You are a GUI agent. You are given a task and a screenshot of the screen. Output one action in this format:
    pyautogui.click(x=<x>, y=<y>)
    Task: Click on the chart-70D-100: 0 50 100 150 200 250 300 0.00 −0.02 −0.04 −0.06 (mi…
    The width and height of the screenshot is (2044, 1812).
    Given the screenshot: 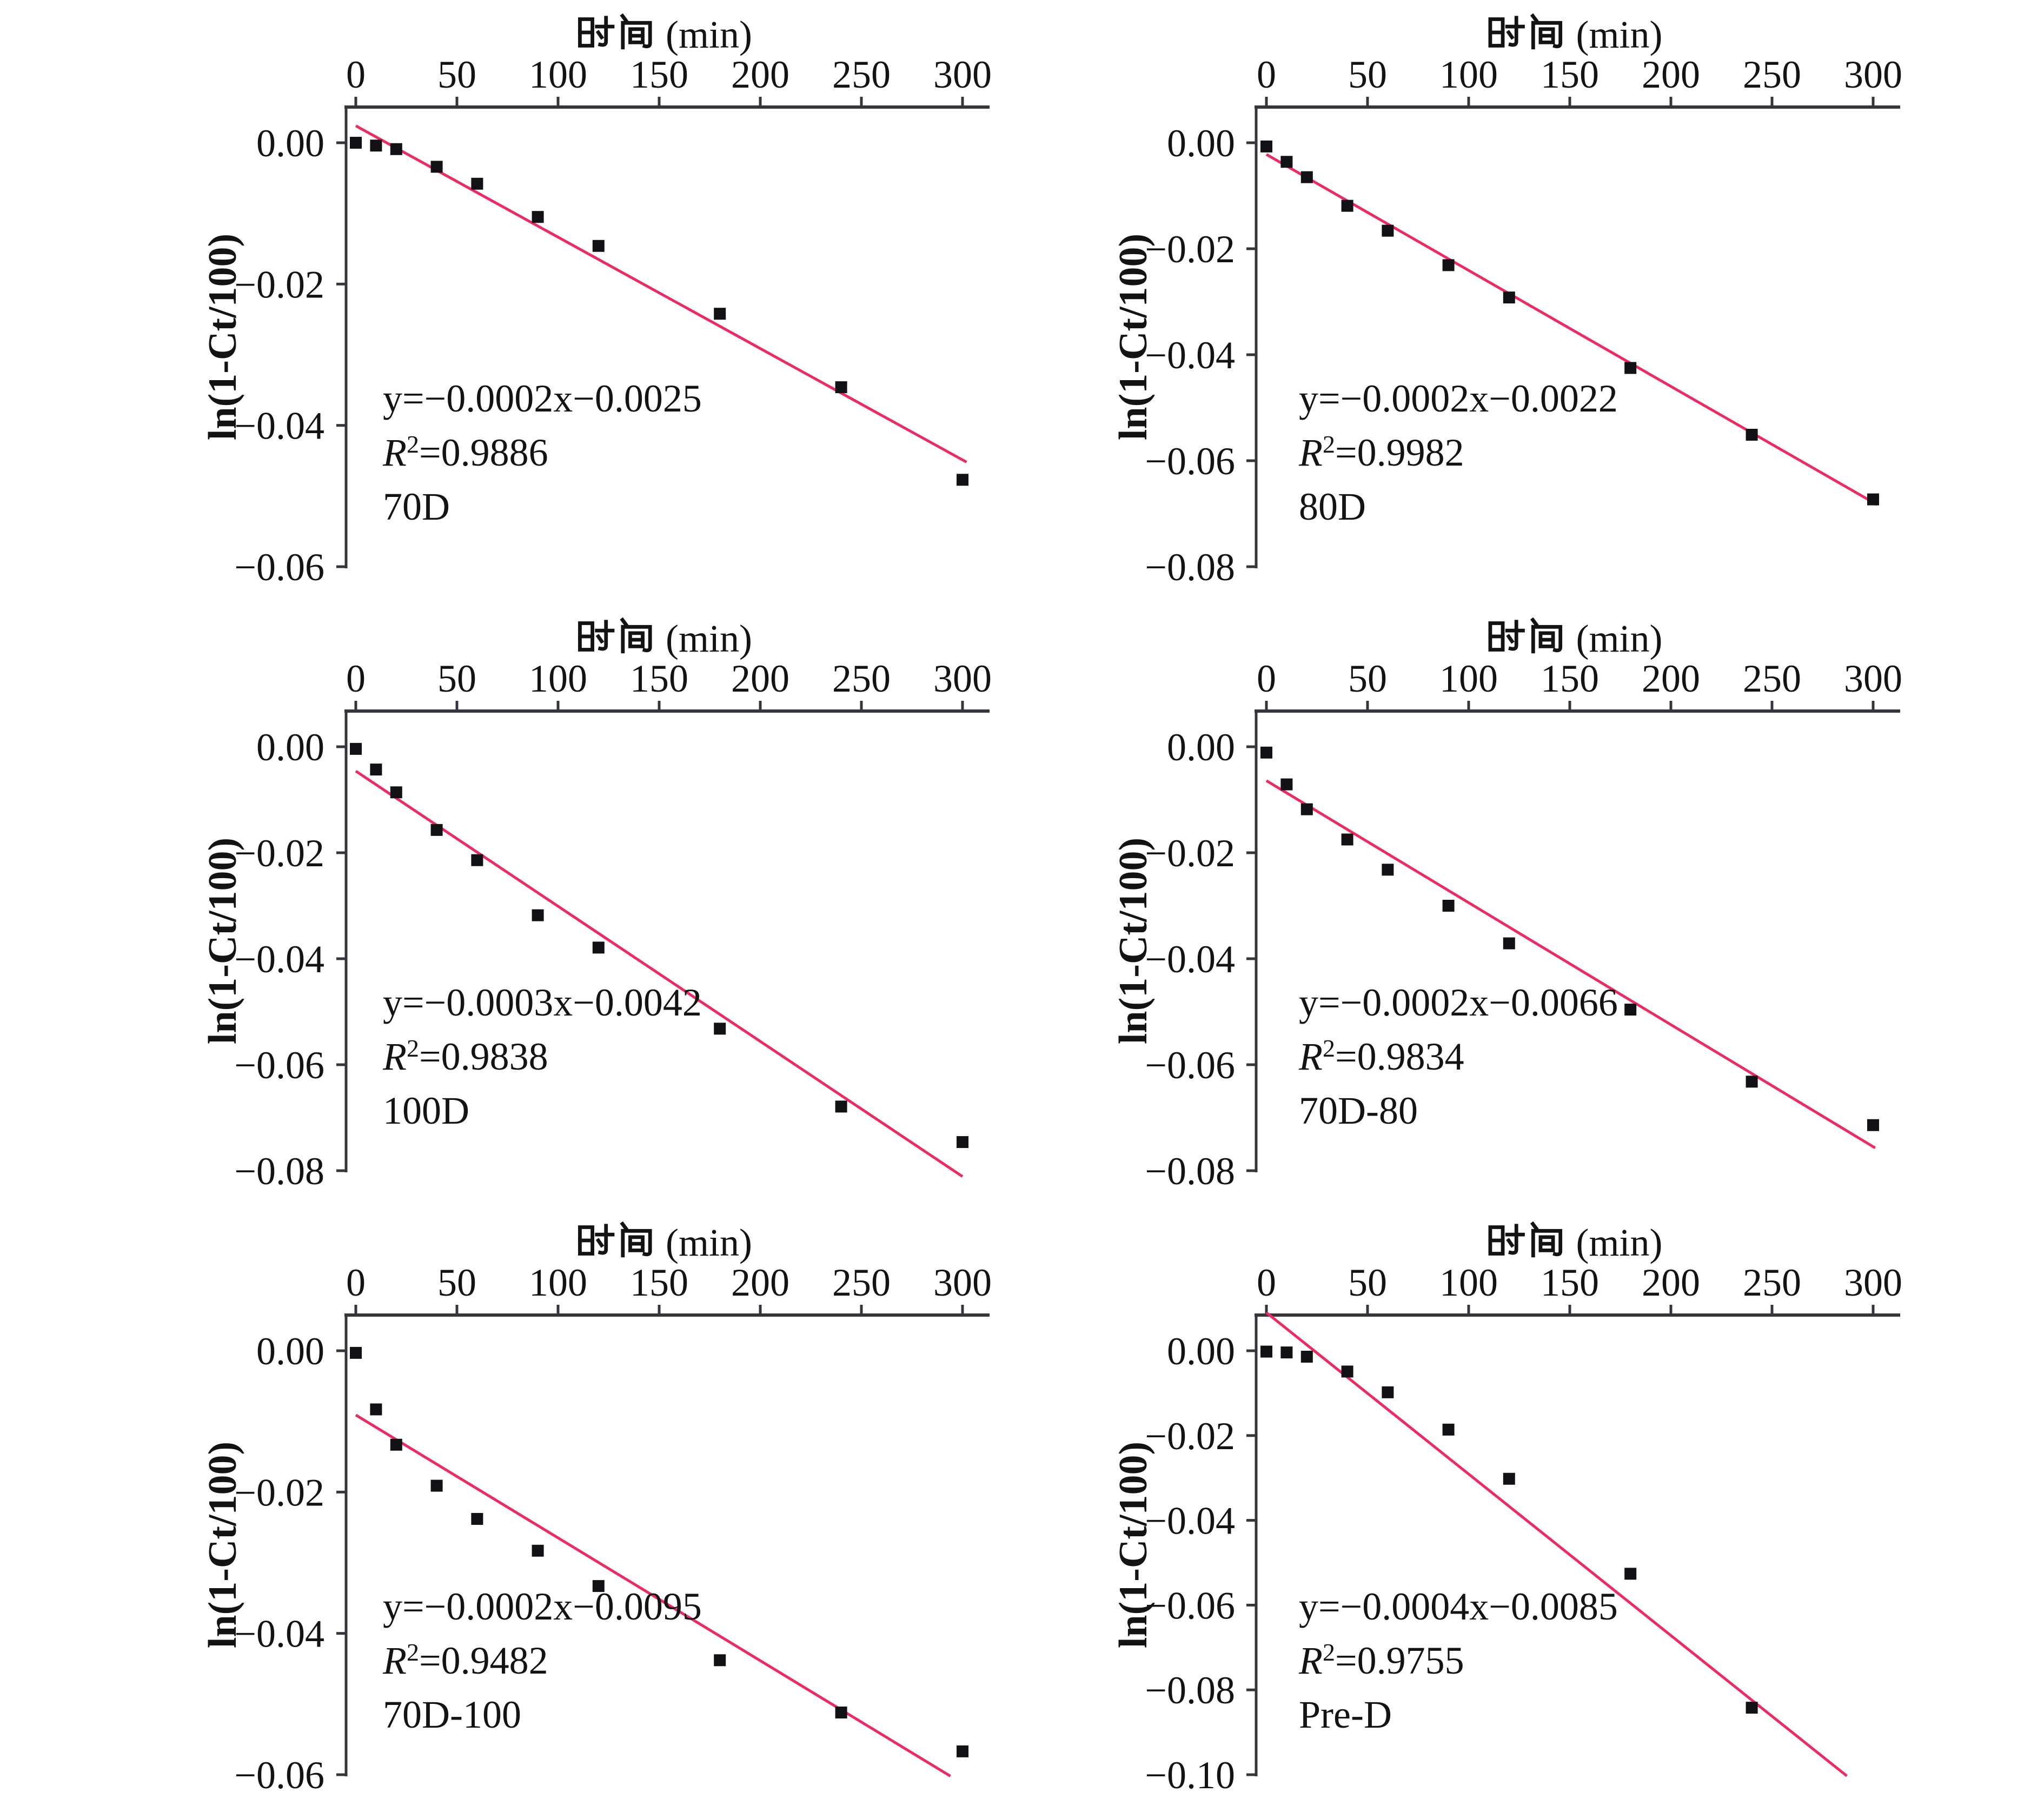 What is the action you would take?
    pyautogui.click(x=597, y=1509)
    